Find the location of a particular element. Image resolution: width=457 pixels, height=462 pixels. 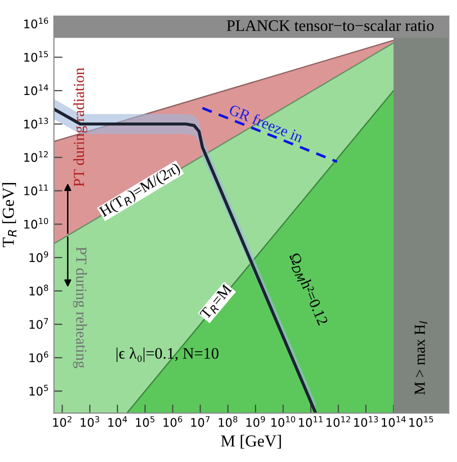

y-tick-label: 10$^{11}$ is located at coordinates (36, 190).